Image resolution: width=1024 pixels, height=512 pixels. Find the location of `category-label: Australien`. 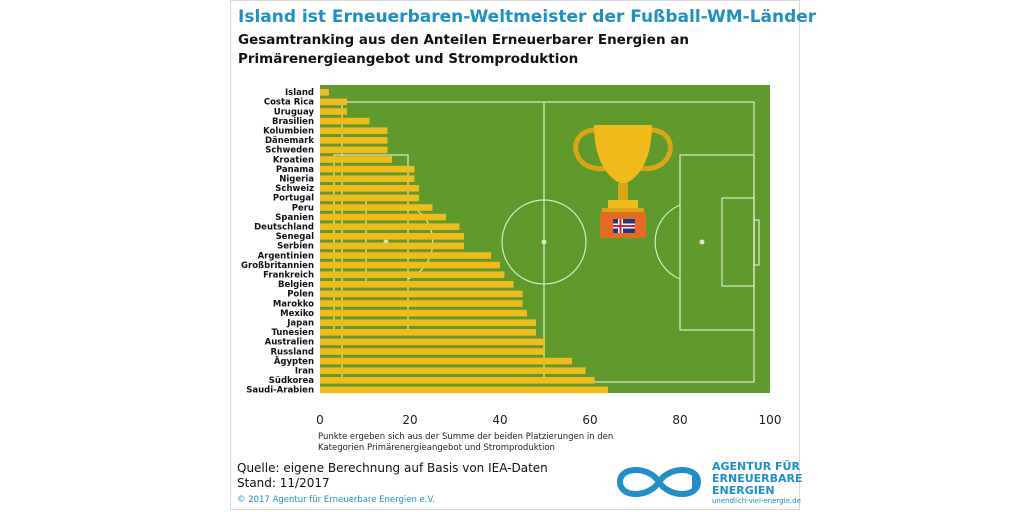

category-label: Australien is located at coordinates (289, 343).